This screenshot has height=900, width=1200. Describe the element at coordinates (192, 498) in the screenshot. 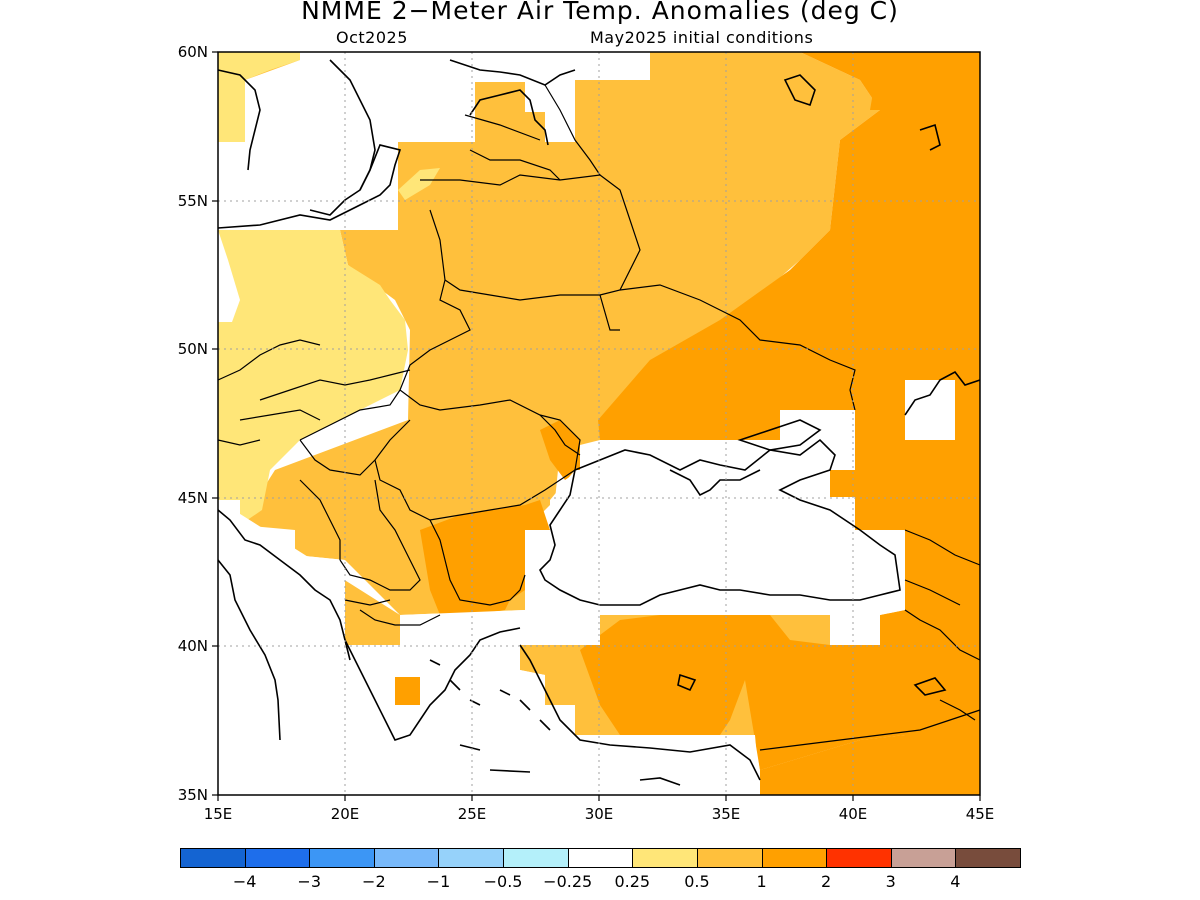

I see `lat-label-45n: 45N` at that location.